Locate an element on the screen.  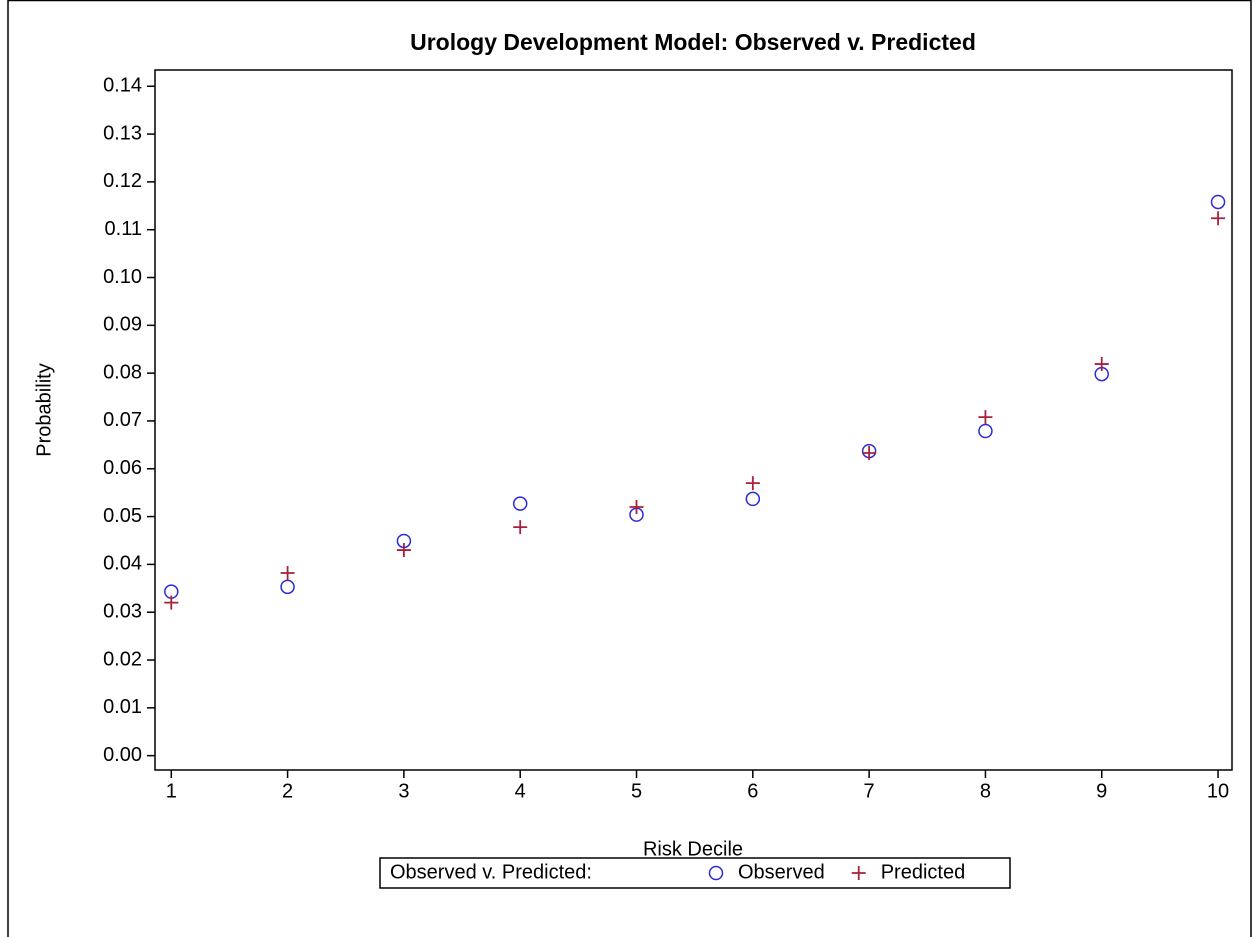
x-axis-label: Risk Decile is located at coordinates (693, 849).